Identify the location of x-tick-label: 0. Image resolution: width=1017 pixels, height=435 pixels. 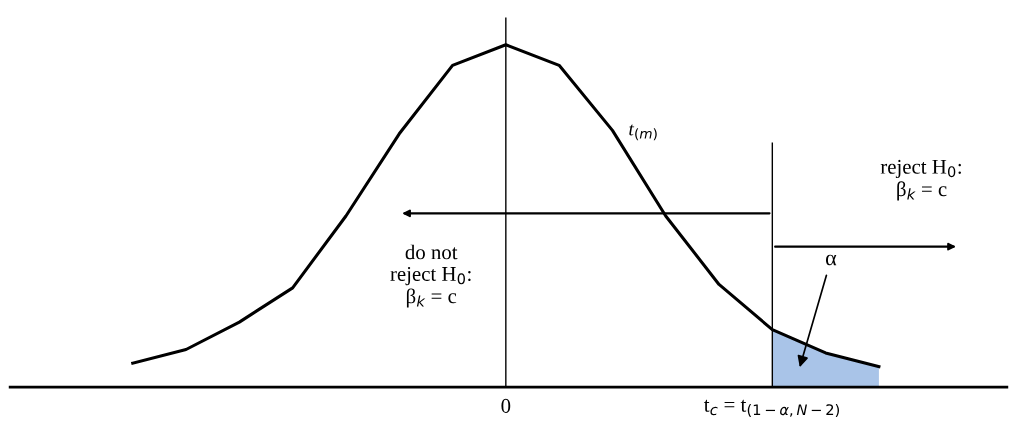
(506, 405).